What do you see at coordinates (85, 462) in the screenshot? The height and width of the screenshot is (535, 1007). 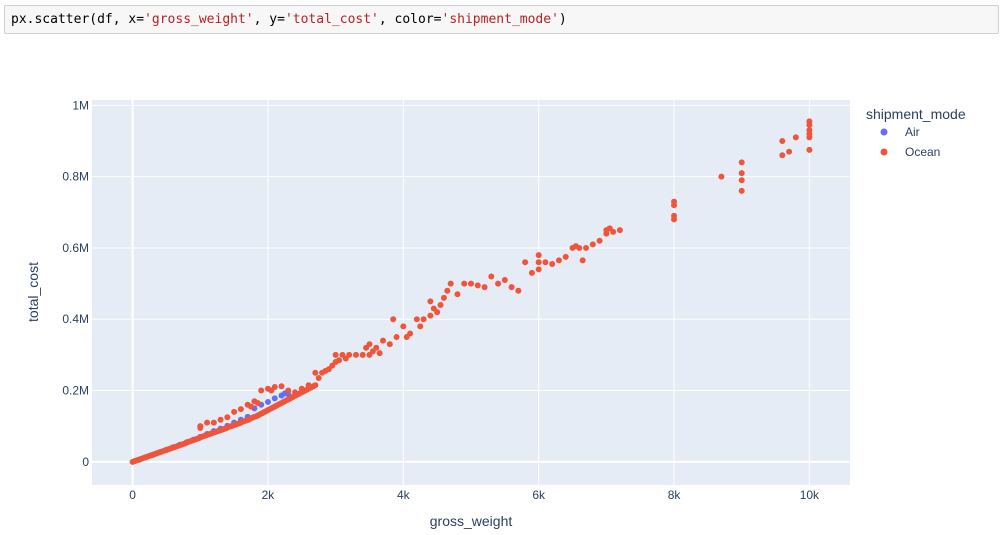 I see `y-tick-label: 0` at bounding box center [85, 462].